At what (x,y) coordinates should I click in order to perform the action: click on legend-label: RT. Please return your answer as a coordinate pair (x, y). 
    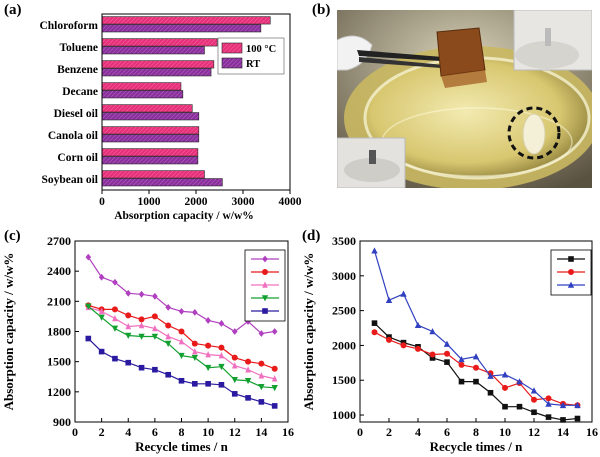
    Looking at the image, I should click on (253, 64).